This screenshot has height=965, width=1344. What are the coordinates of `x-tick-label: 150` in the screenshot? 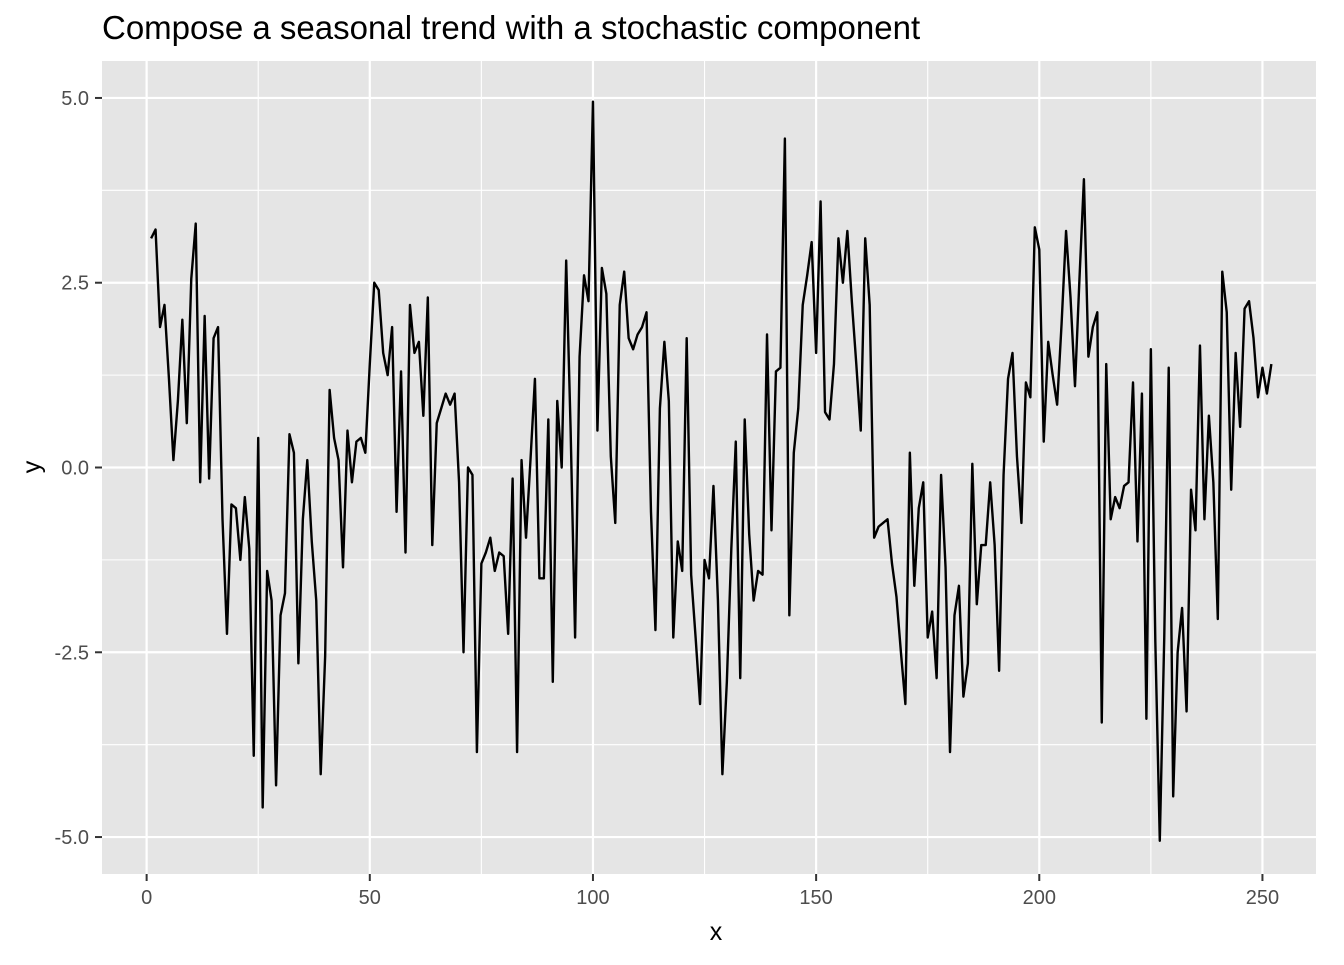 It's located at (815, 898).